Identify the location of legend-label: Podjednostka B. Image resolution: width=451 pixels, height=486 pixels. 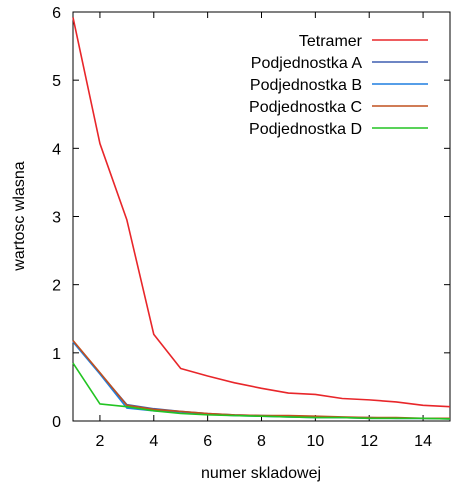
(306, 85).